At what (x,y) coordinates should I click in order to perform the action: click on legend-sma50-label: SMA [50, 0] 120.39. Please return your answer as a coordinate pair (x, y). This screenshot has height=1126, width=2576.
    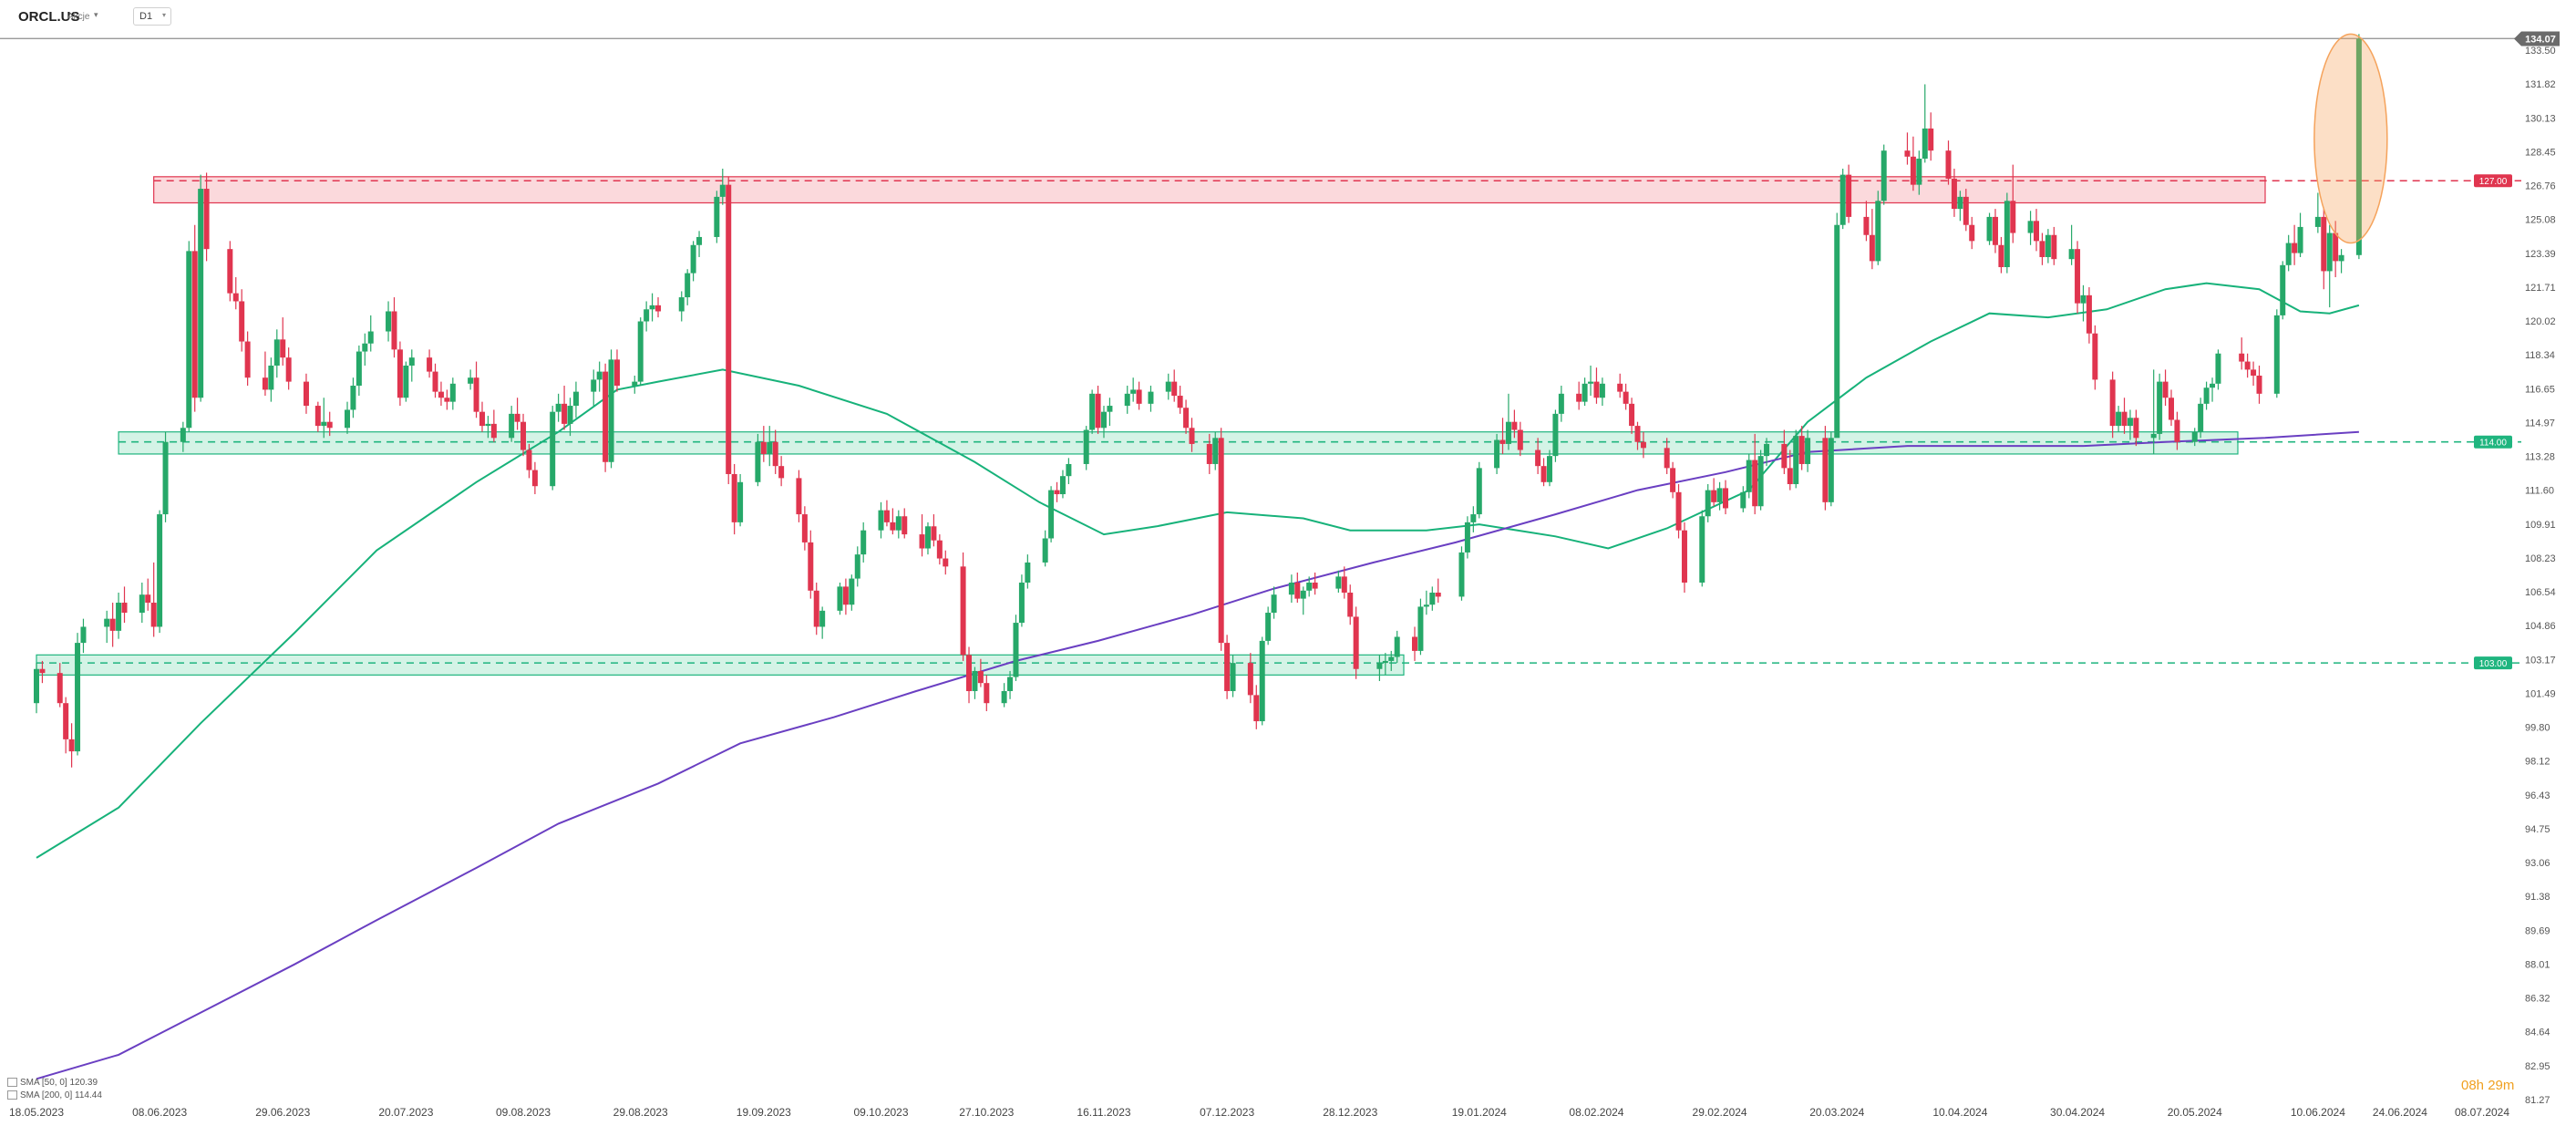
    Looking at the image, I should click on (59, 1083).